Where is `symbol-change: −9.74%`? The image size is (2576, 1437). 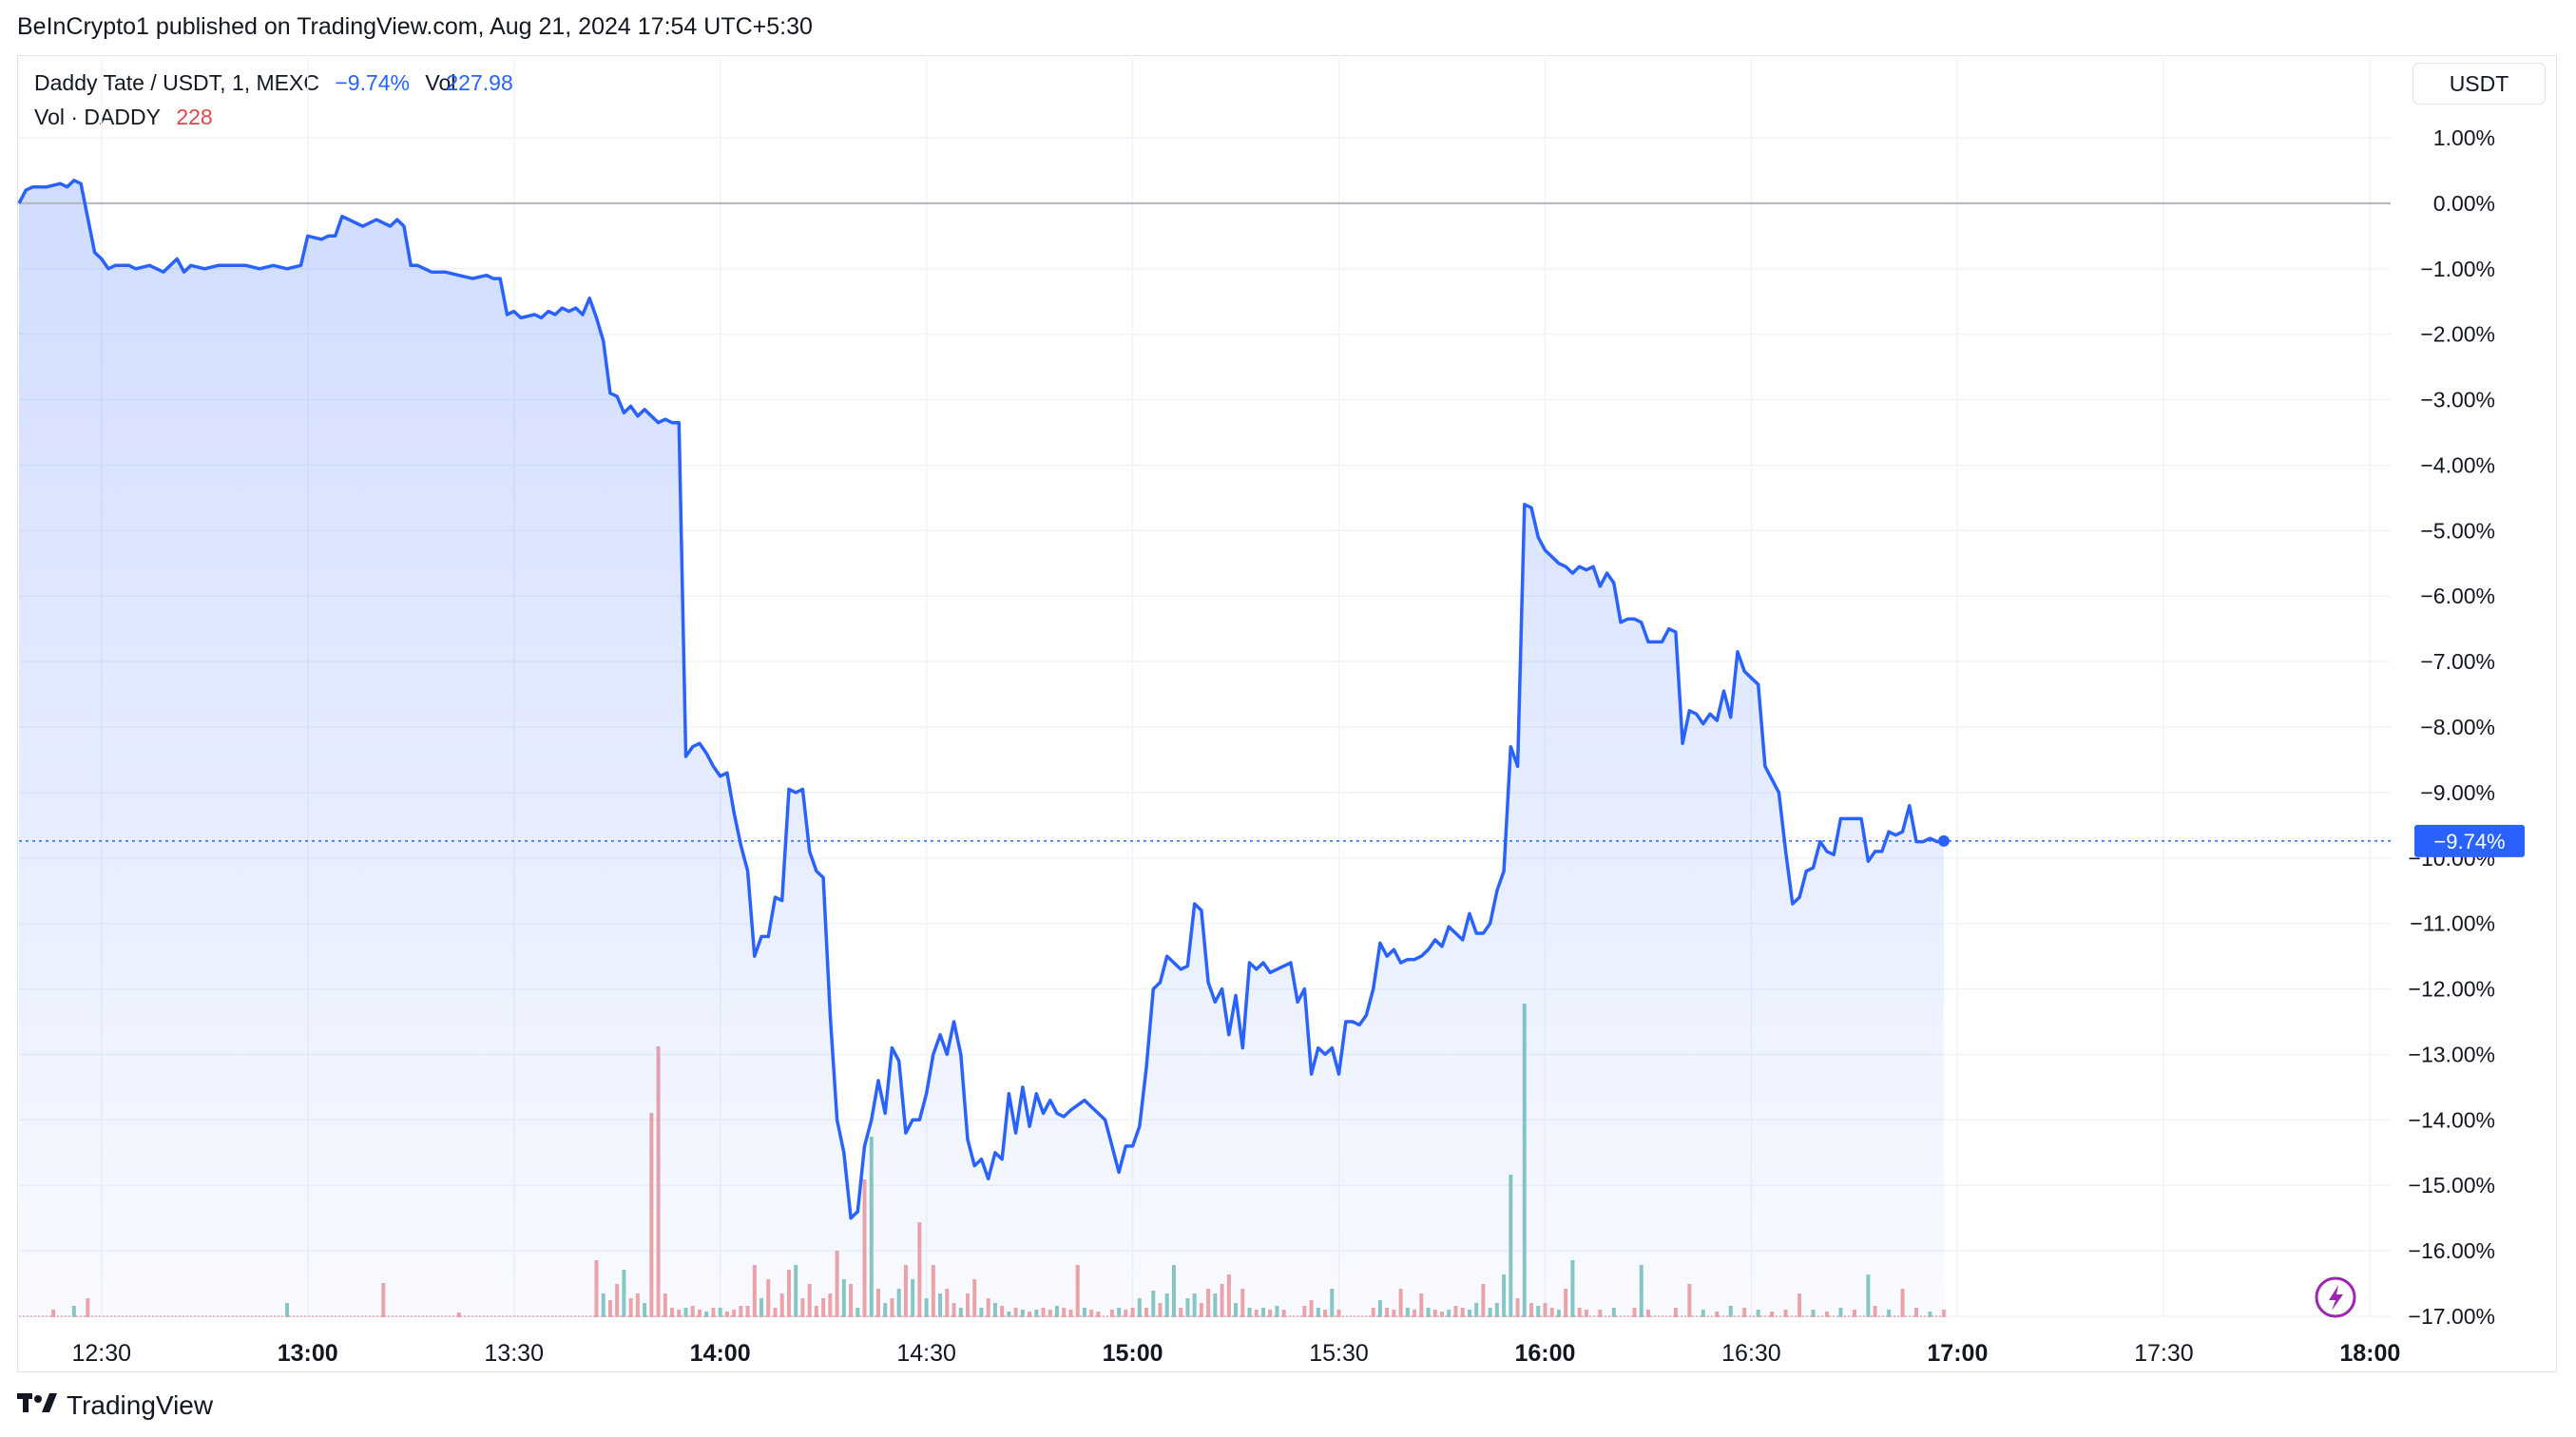
symbol-change: −9.74% is located at coordinates (373, 82).